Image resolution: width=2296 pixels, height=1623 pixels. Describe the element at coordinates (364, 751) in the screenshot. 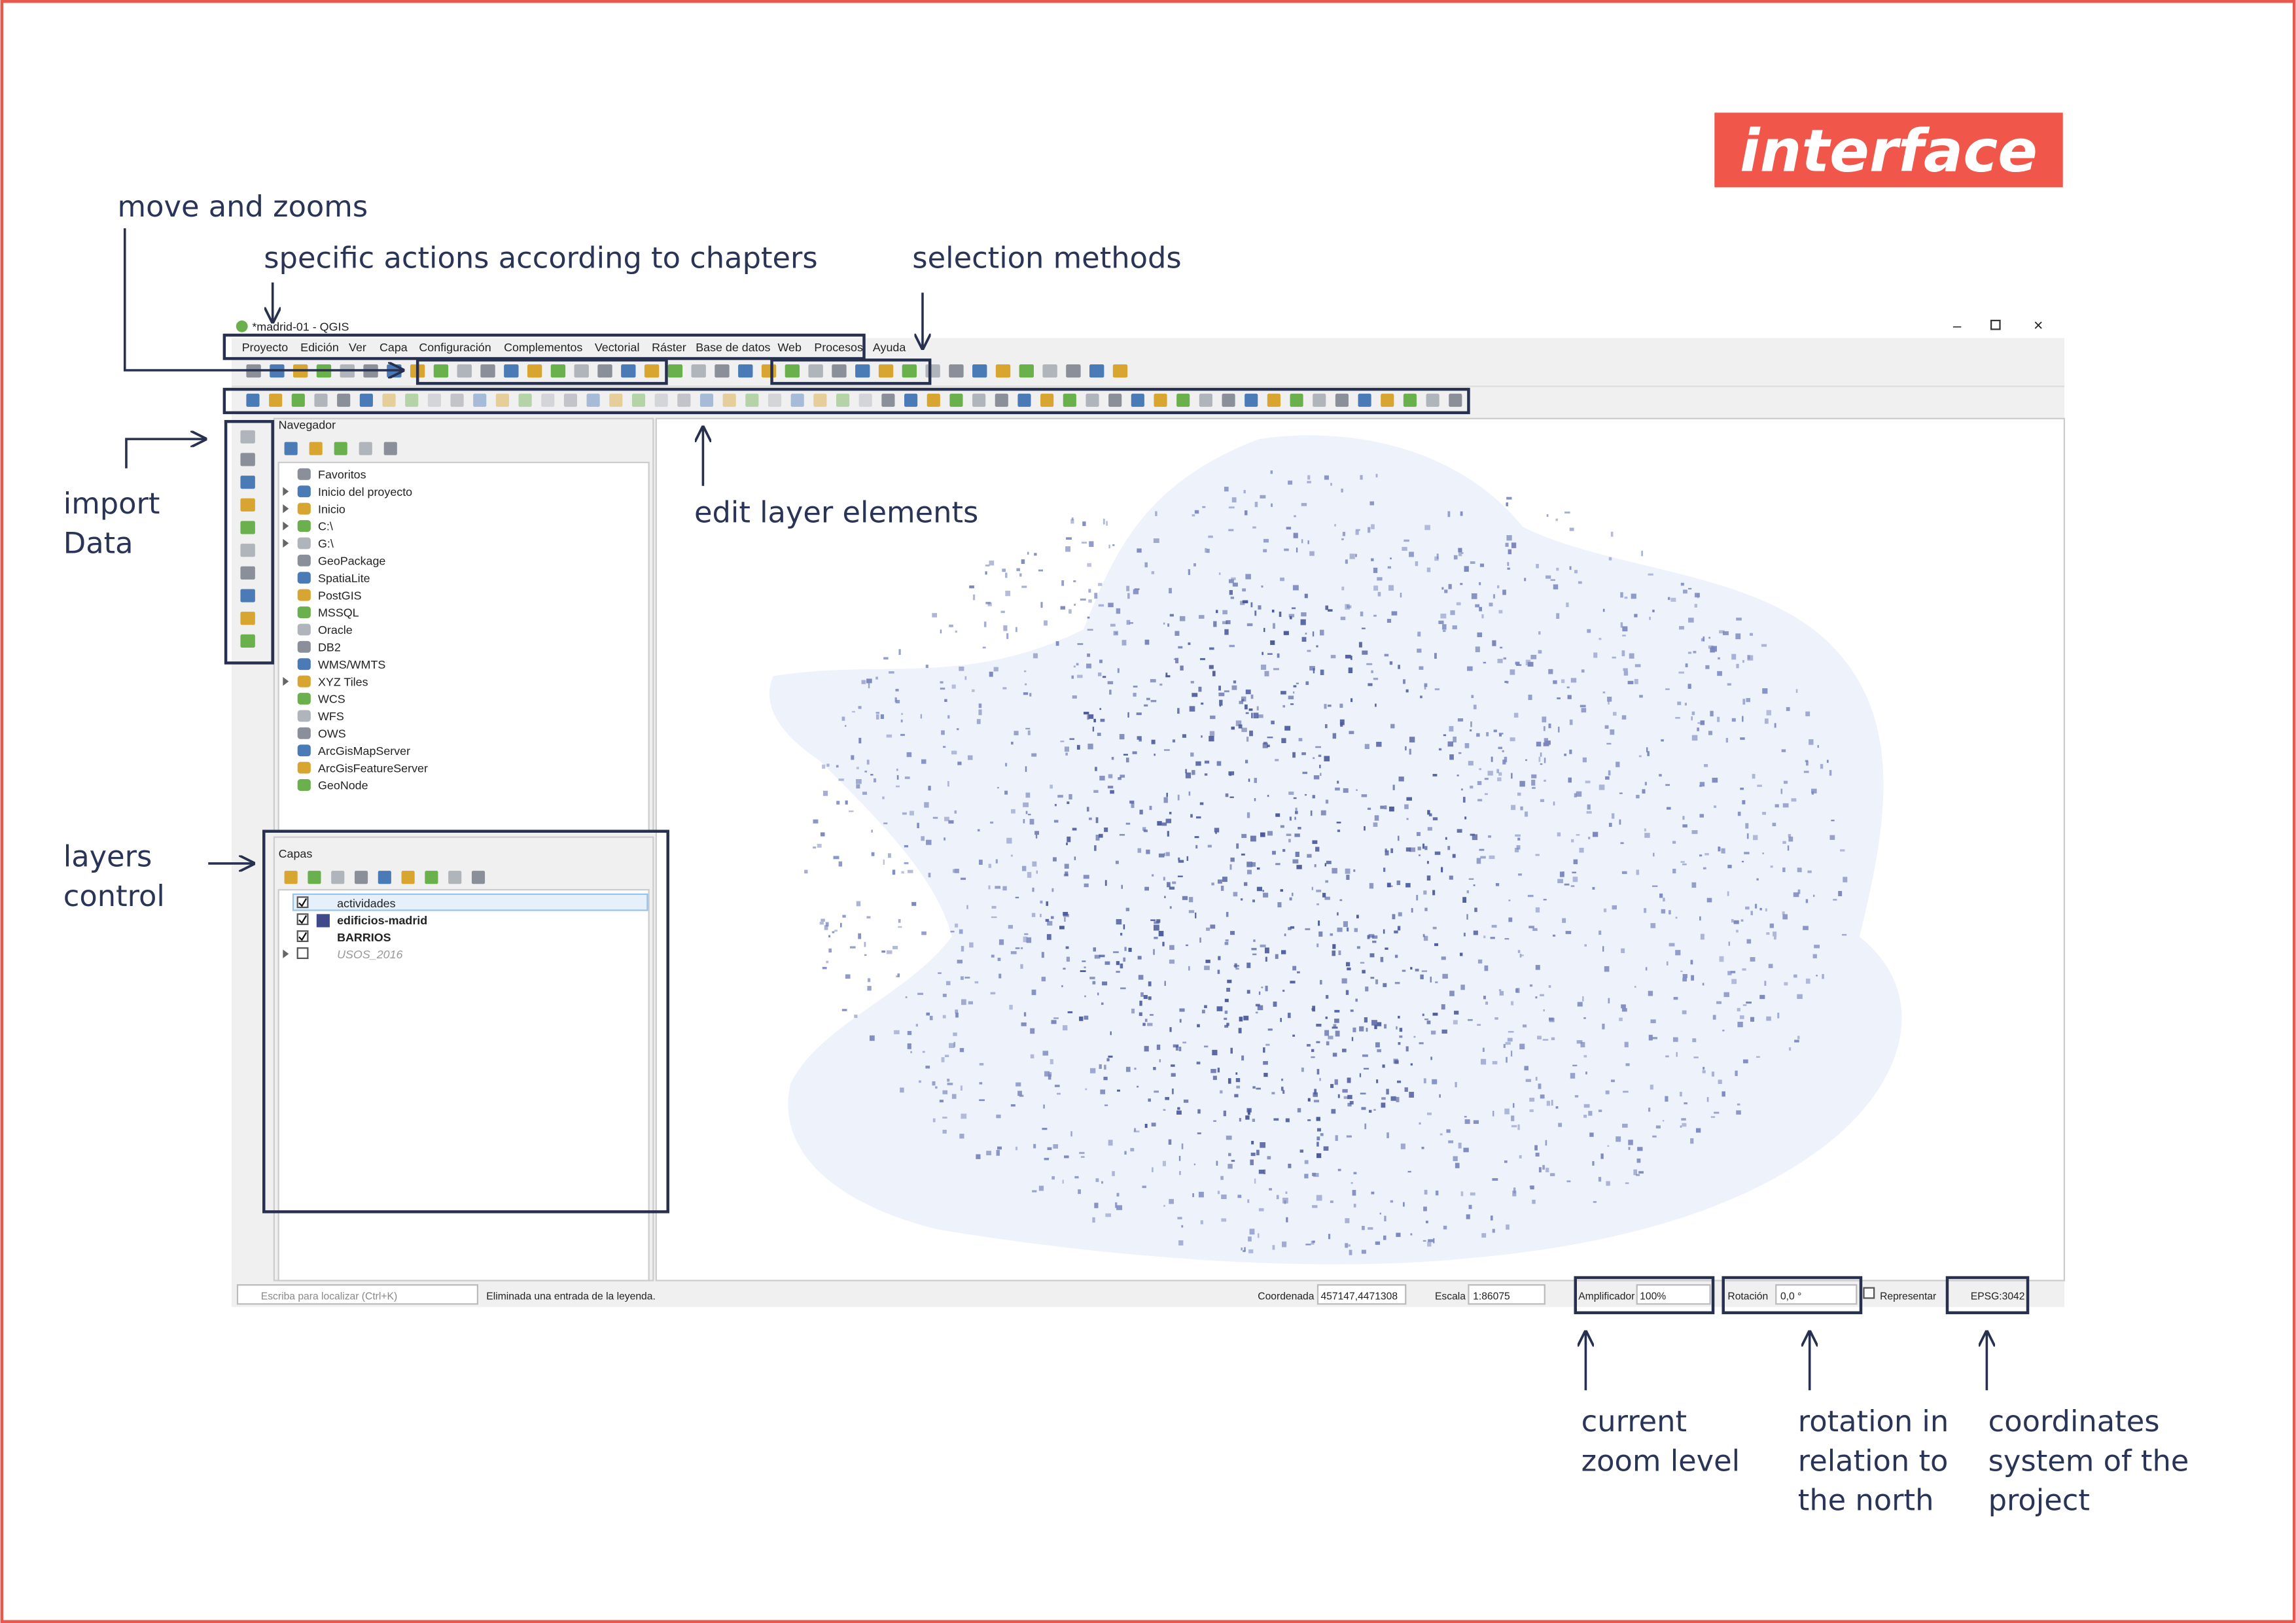

I see `browser-item: ArcGisMapServer` at that location.